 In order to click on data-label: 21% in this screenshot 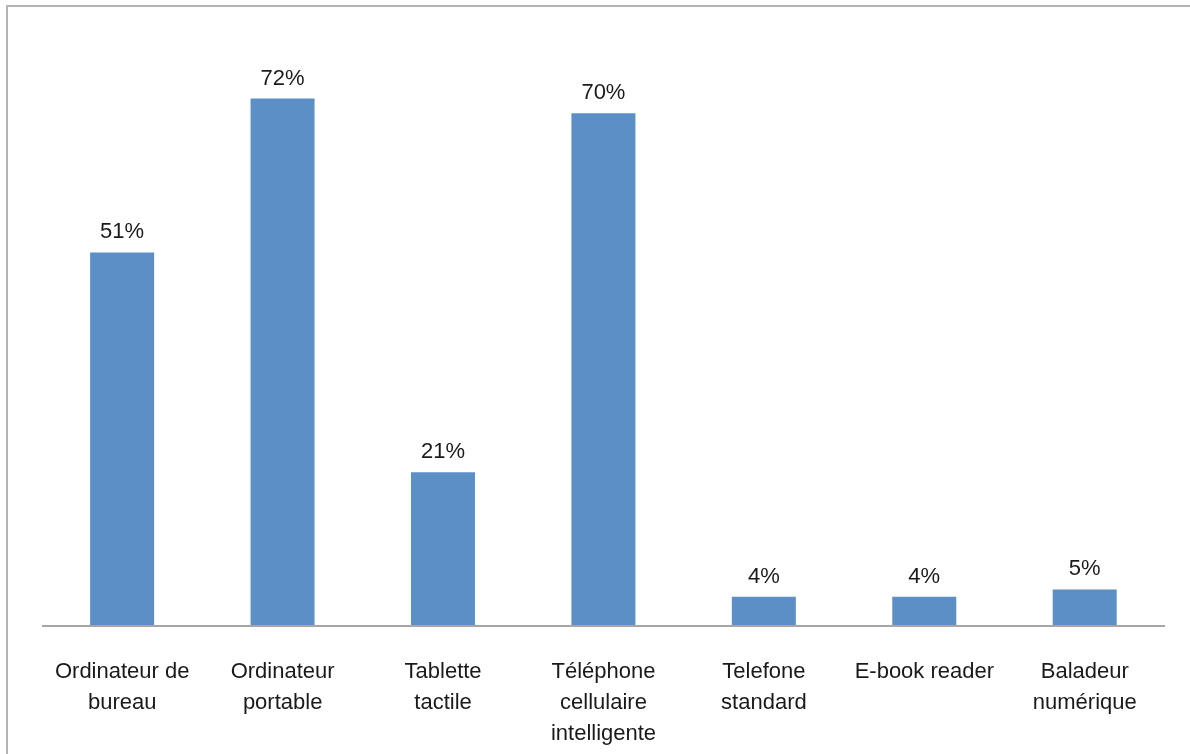, I will do `click(443, 451)`.